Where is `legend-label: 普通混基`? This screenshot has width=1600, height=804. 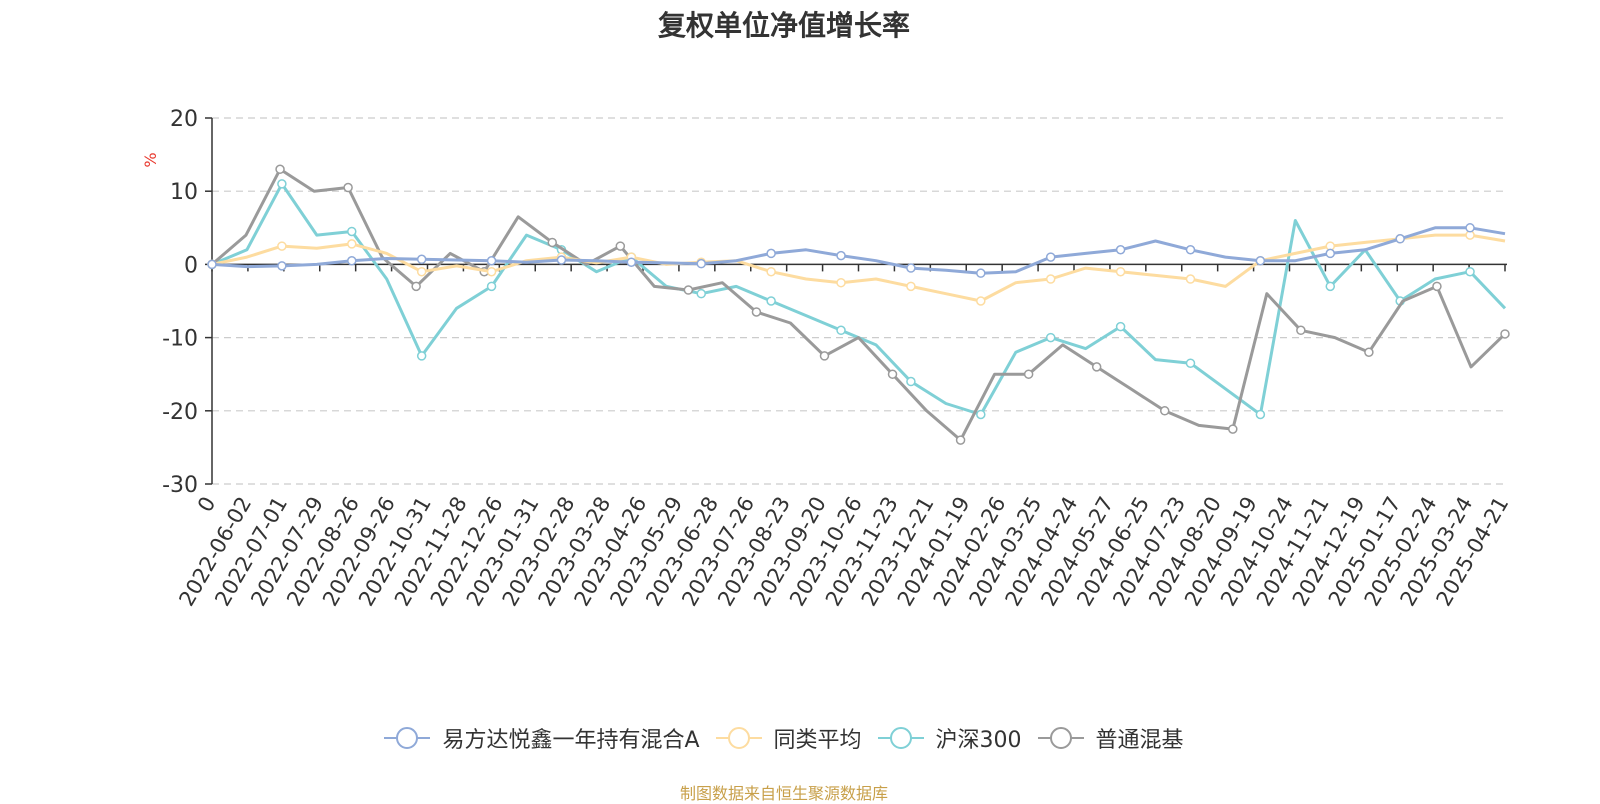
legend-label: 普通混基 is located at coordinates (1139, 740).